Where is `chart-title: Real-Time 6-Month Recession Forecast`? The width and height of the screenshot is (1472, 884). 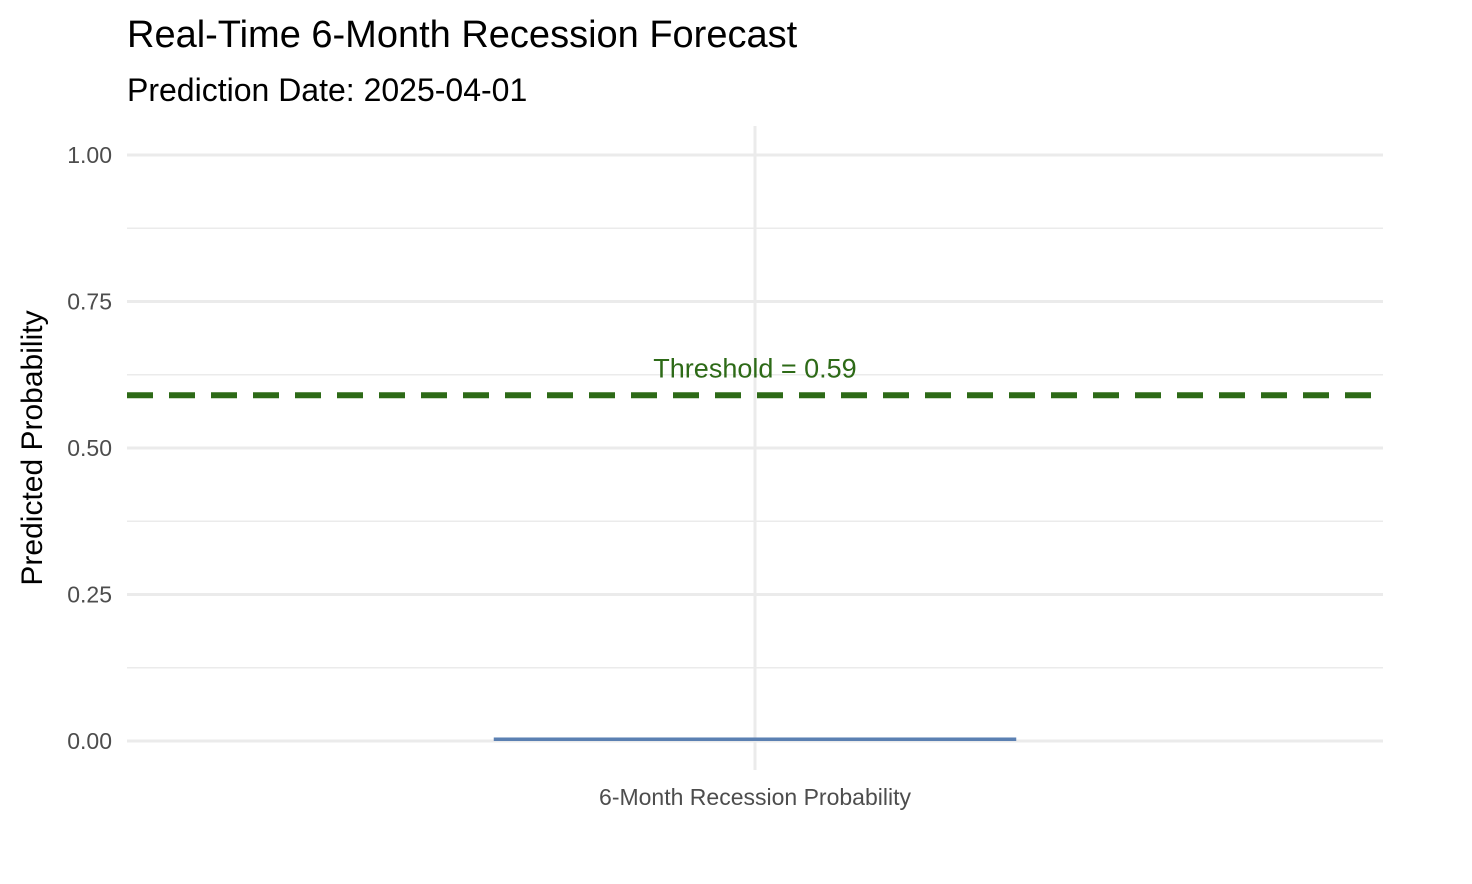
chart-title: Real-Time 6-Month Recession Forecast is located at coordinates (462, 35).